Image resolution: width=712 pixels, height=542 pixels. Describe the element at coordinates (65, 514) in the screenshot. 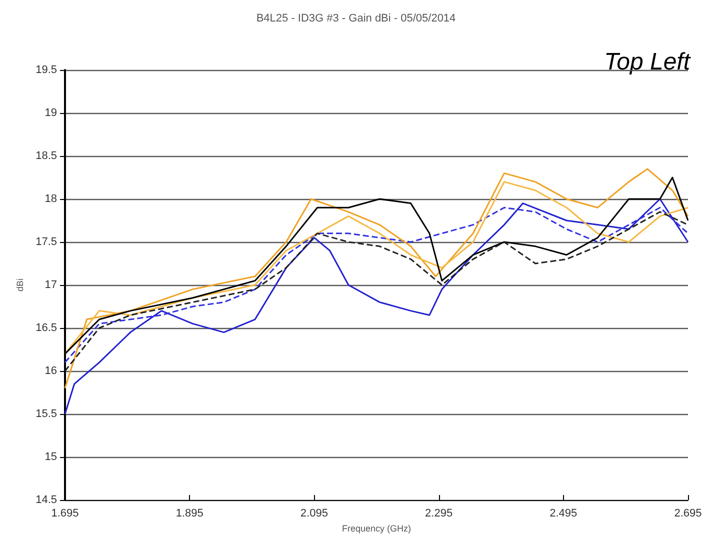

I see `x-tick-label: 1.695` at that location.